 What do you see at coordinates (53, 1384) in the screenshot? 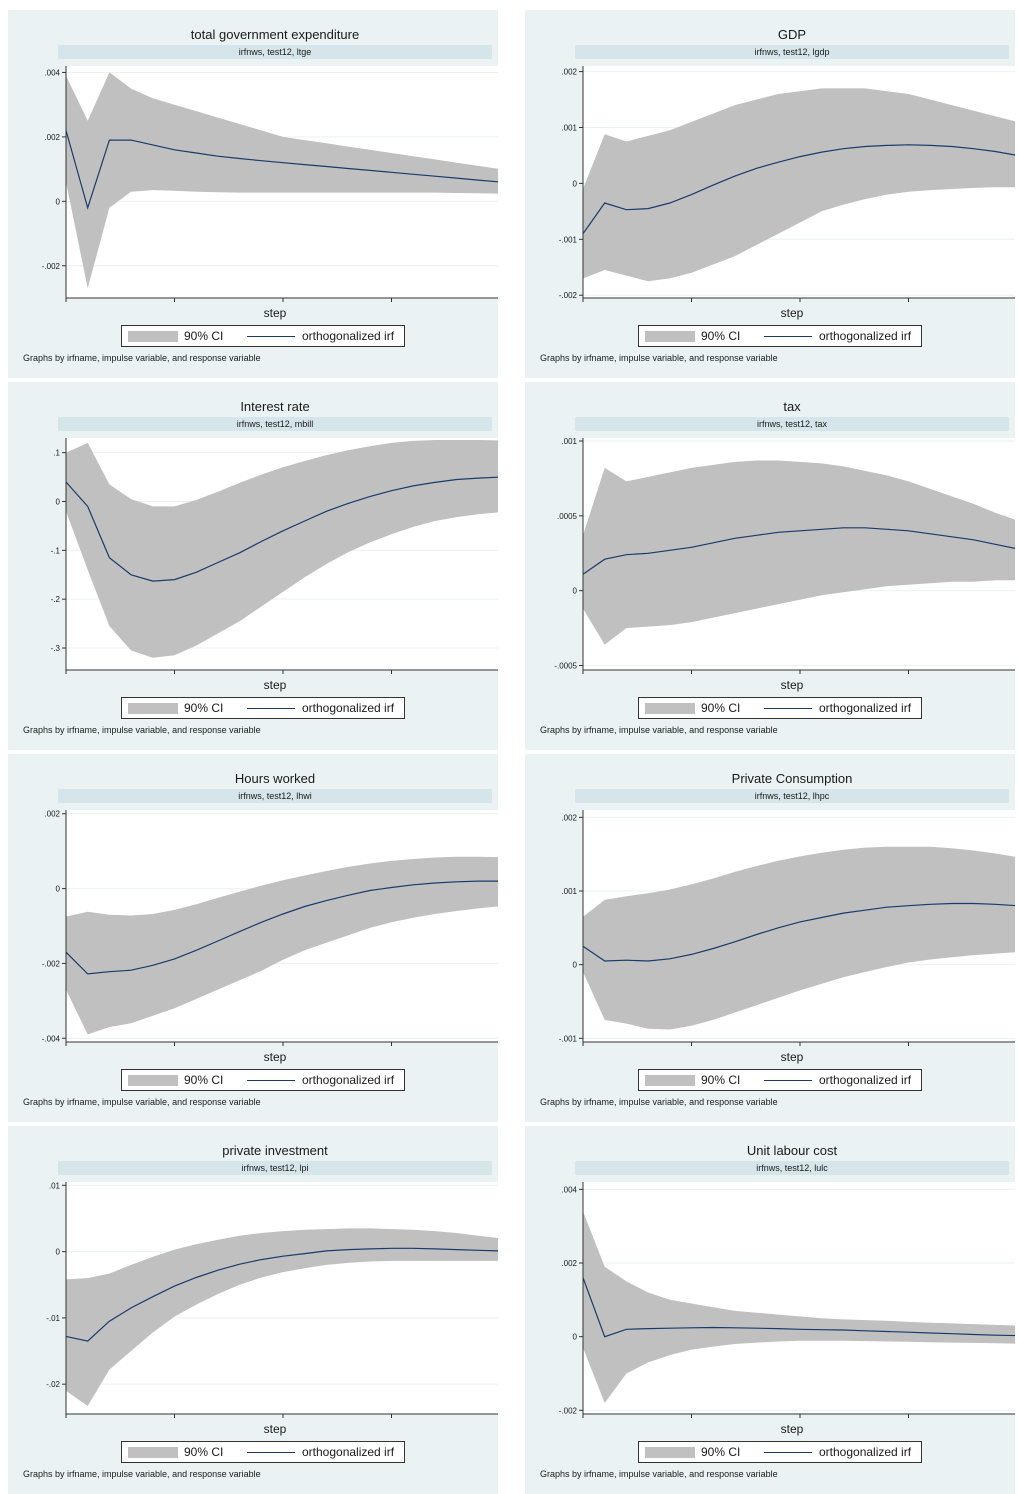
I see `y-tick-label: -.02` at bounding box center [53, 1384].